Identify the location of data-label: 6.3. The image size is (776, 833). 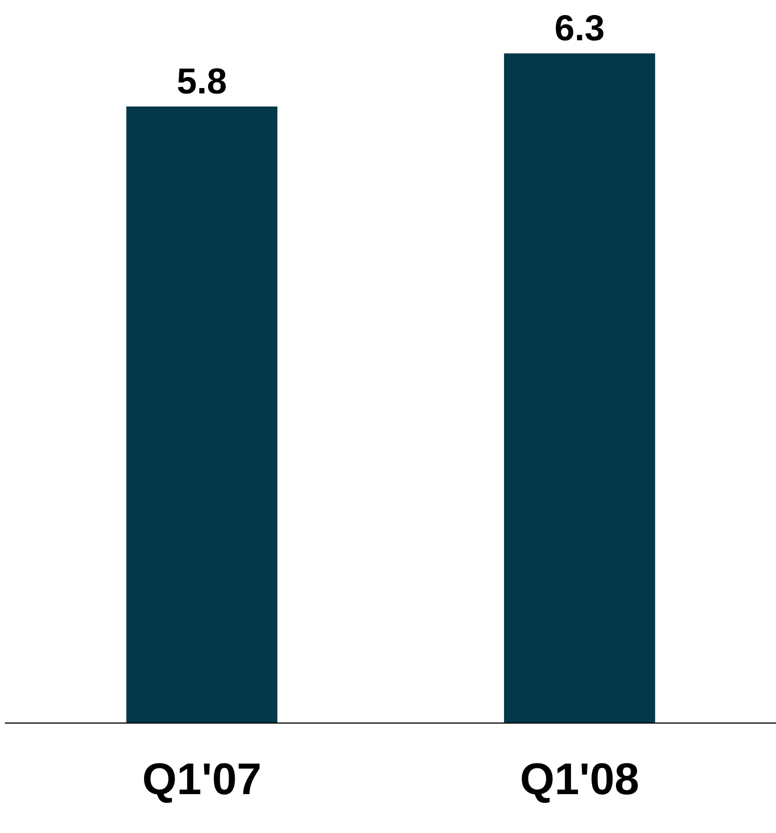
(580, 28).